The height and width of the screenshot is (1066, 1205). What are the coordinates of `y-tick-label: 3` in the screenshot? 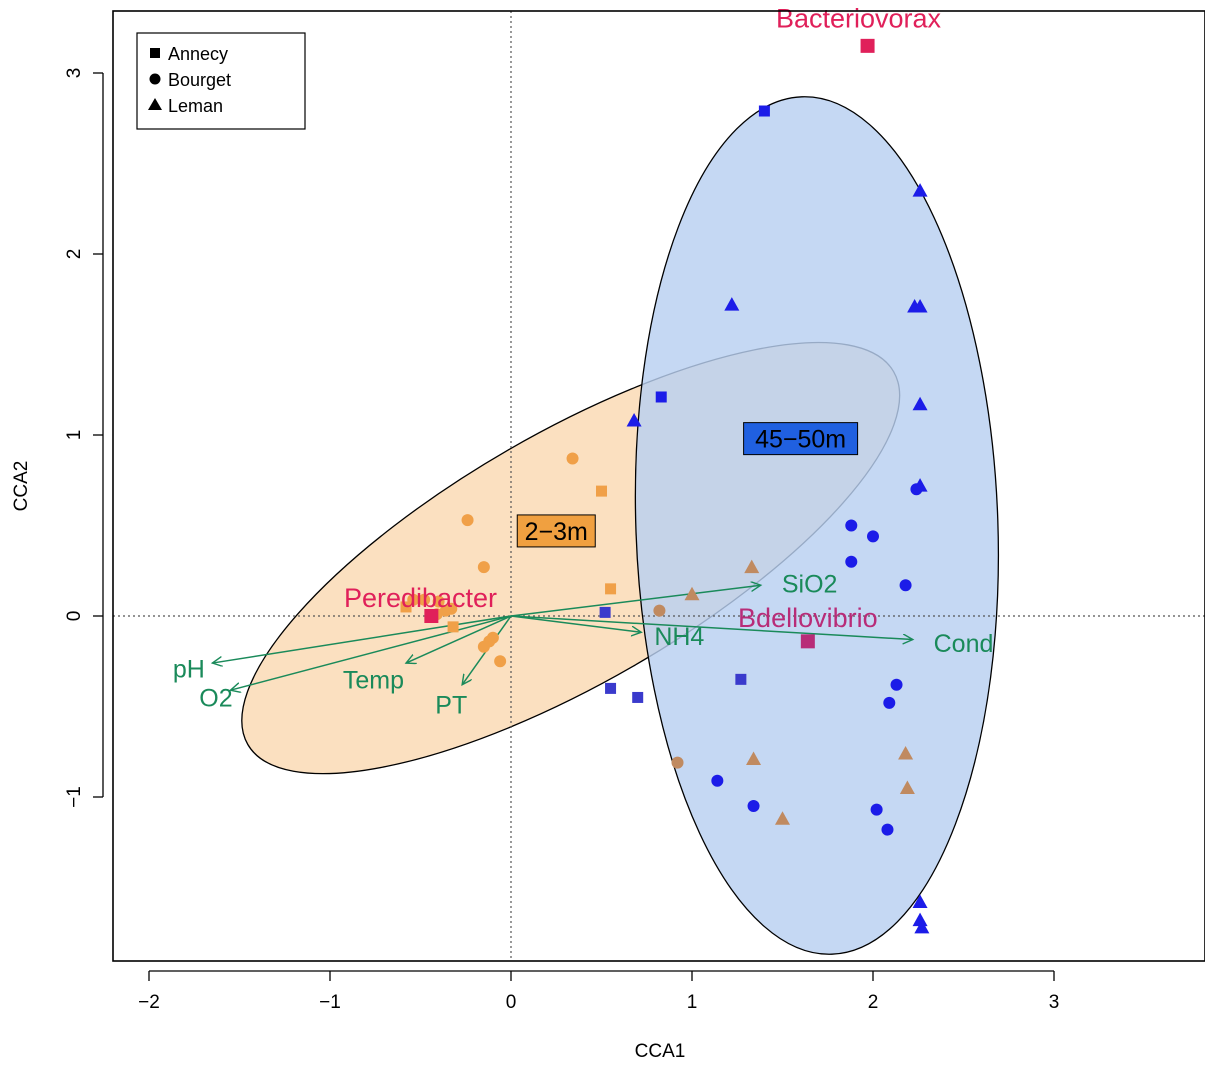 It's located at (74, 73).